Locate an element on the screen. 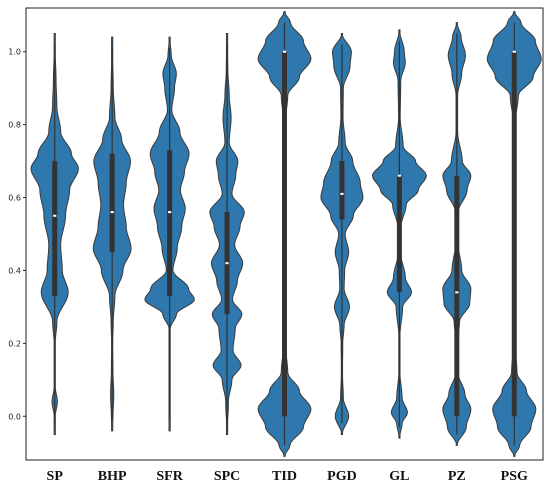  category-label-layer: SP BHP SFR SPC TID PGD GL PZ PSG is located at coordinates (287, 476).